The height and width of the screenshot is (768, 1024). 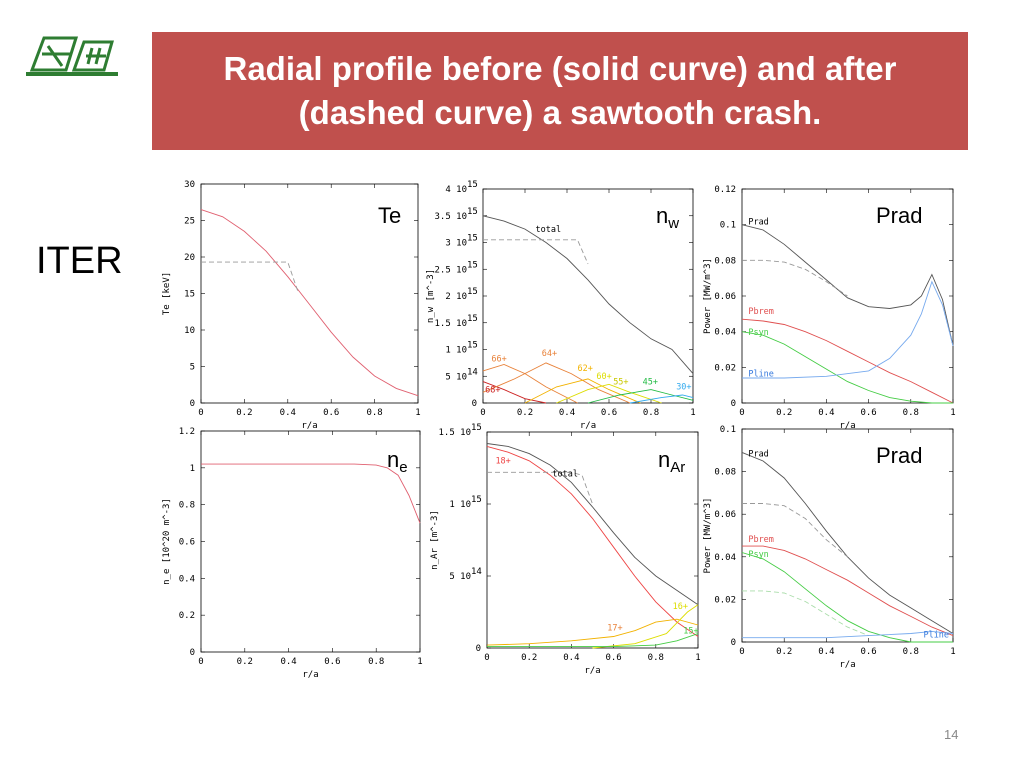 What do you see at coordinates (683, 388) in the screenshot?
I see `series-annotation: 30+` at bounding box center [683, 388].